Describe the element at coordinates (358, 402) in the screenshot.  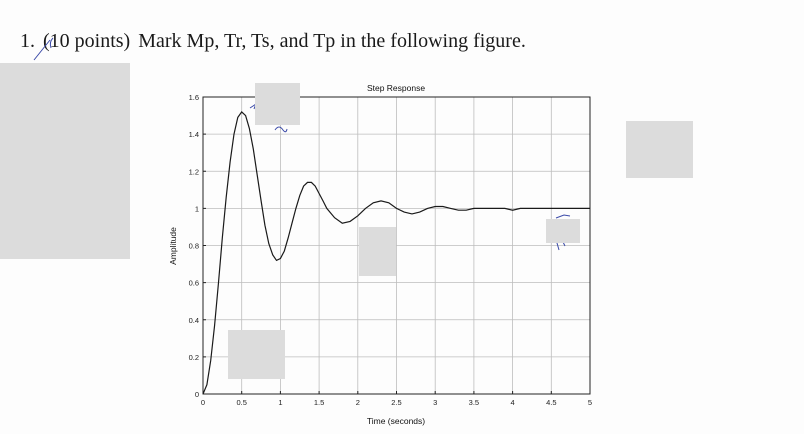
I see `x-tick-label: 2` at that location.